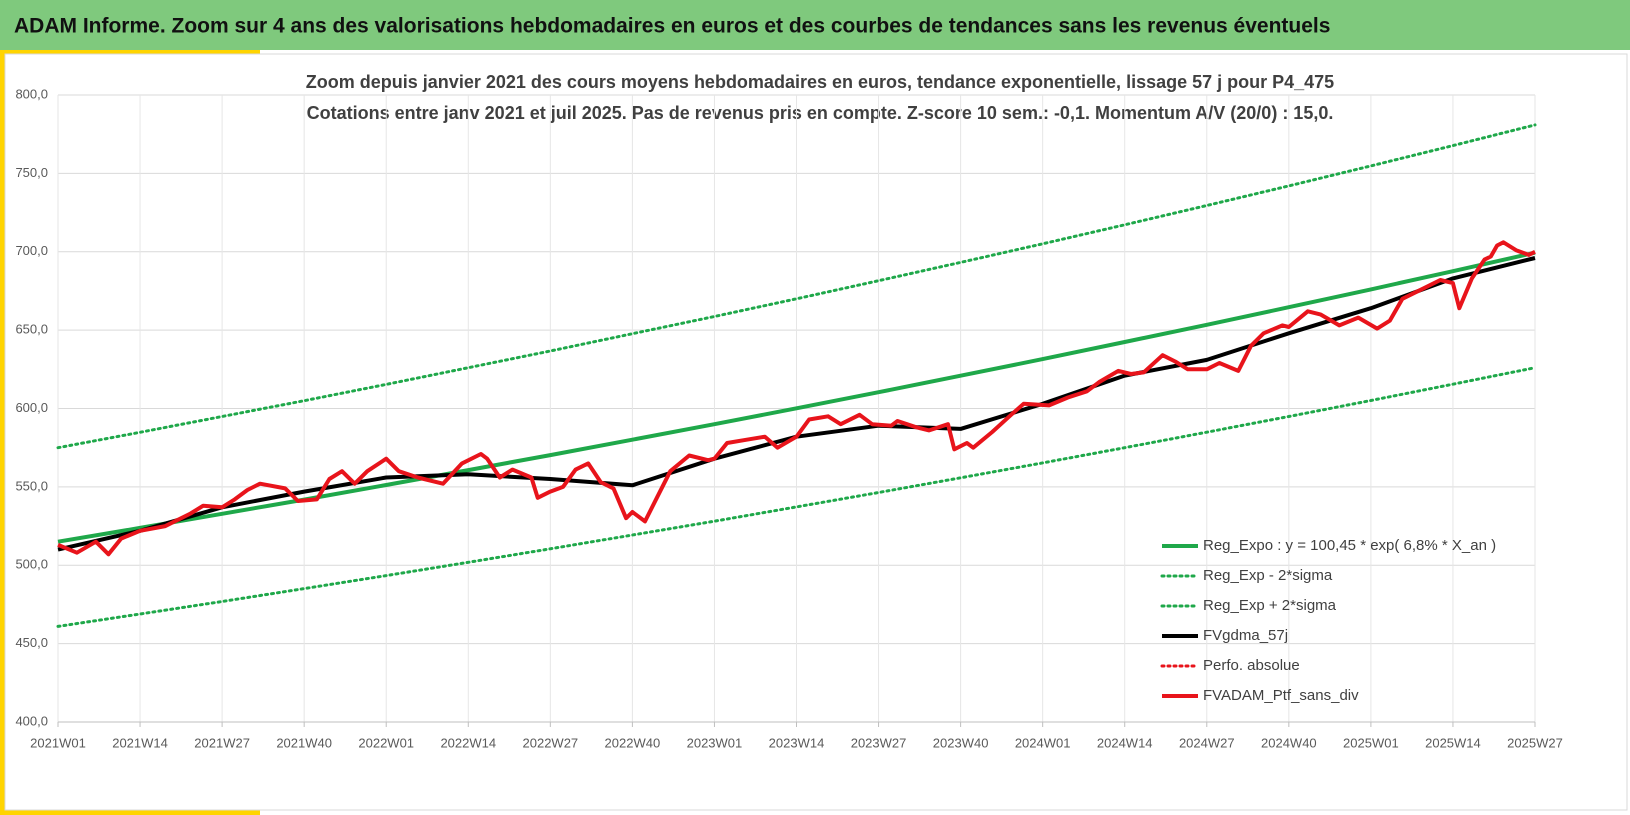 Image resolution: width=1630 pixels, height=815 pixels. I want to click on x-tick-label: 2024W27, so click(1207, 742).